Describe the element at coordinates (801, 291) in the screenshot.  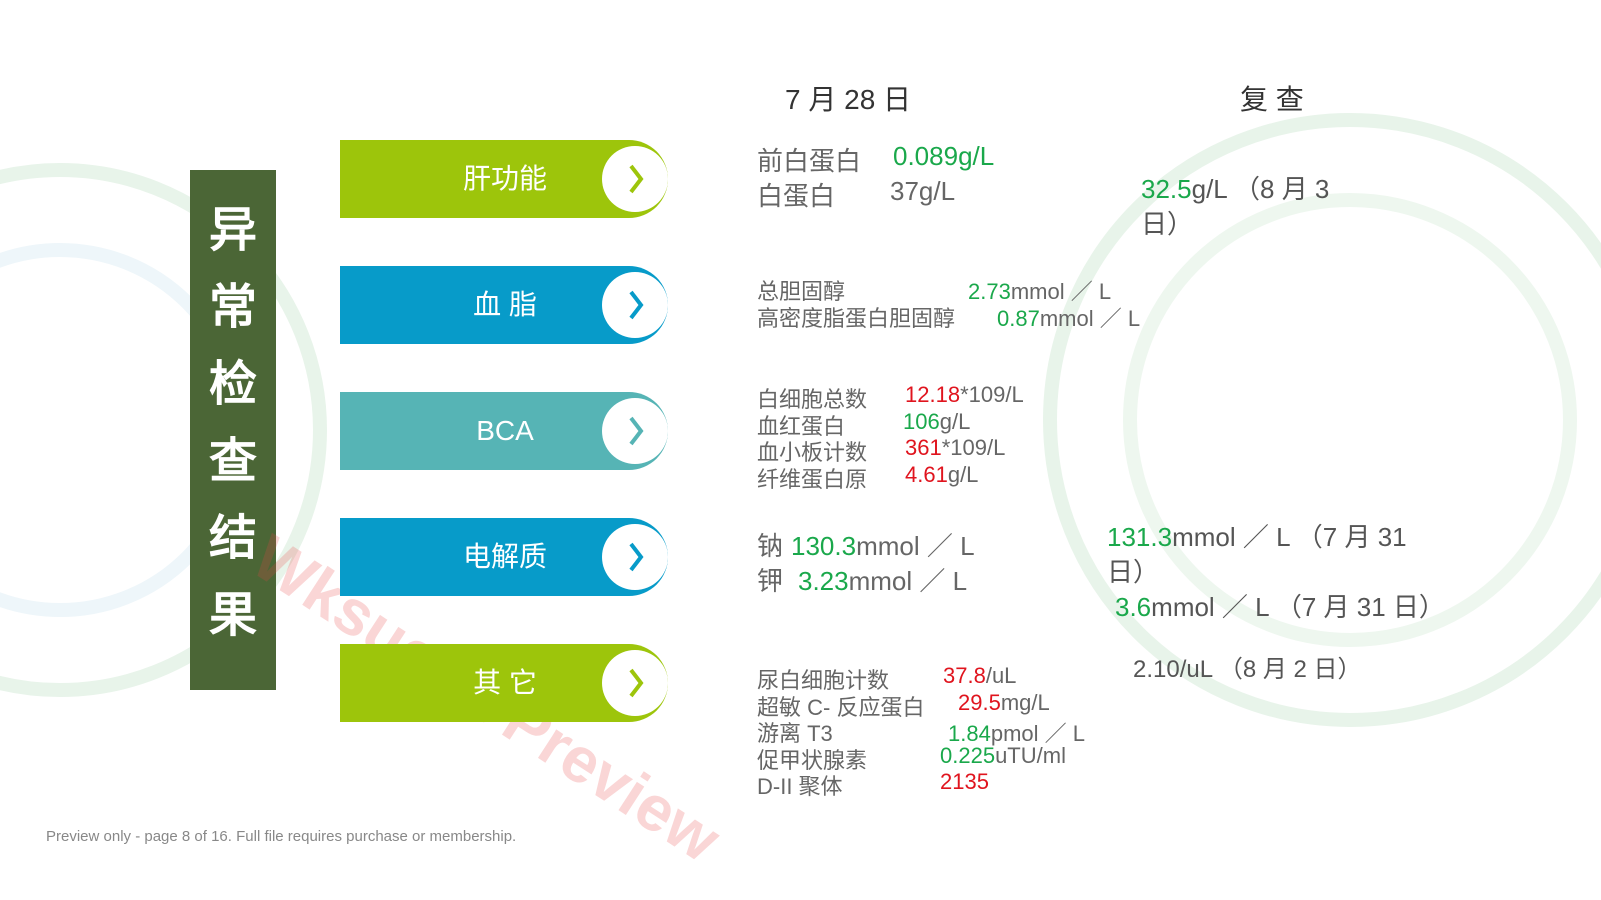
I see `result-label: 总胆固醇` at that location.